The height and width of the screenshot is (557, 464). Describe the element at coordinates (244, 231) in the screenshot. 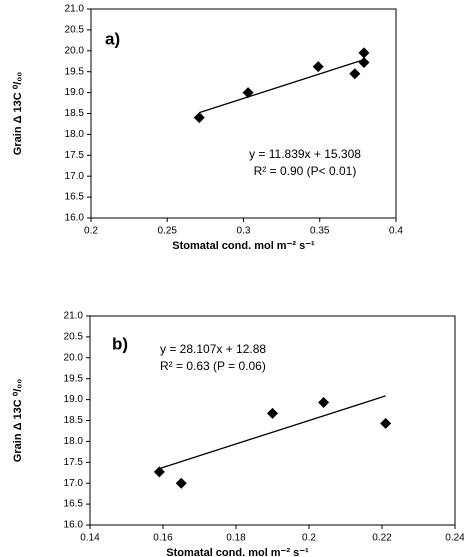

I see `x-tick-label: 0.3` at that location.